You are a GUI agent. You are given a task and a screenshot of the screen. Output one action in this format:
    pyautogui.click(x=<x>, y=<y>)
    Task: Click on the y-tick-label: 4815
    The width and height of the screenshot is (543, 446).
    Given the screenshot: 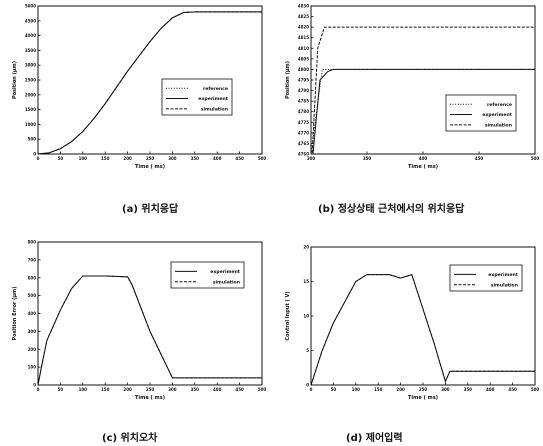 What is the action you would take?
    pyautogui.click(x=303, y=37)
    